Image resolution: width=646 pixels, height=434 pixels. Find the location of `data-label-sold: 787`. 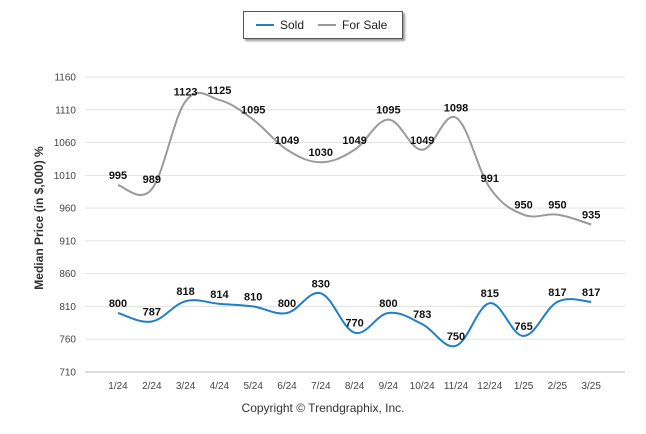

data-label-sold: 787 is located at coordinates (152, 313).